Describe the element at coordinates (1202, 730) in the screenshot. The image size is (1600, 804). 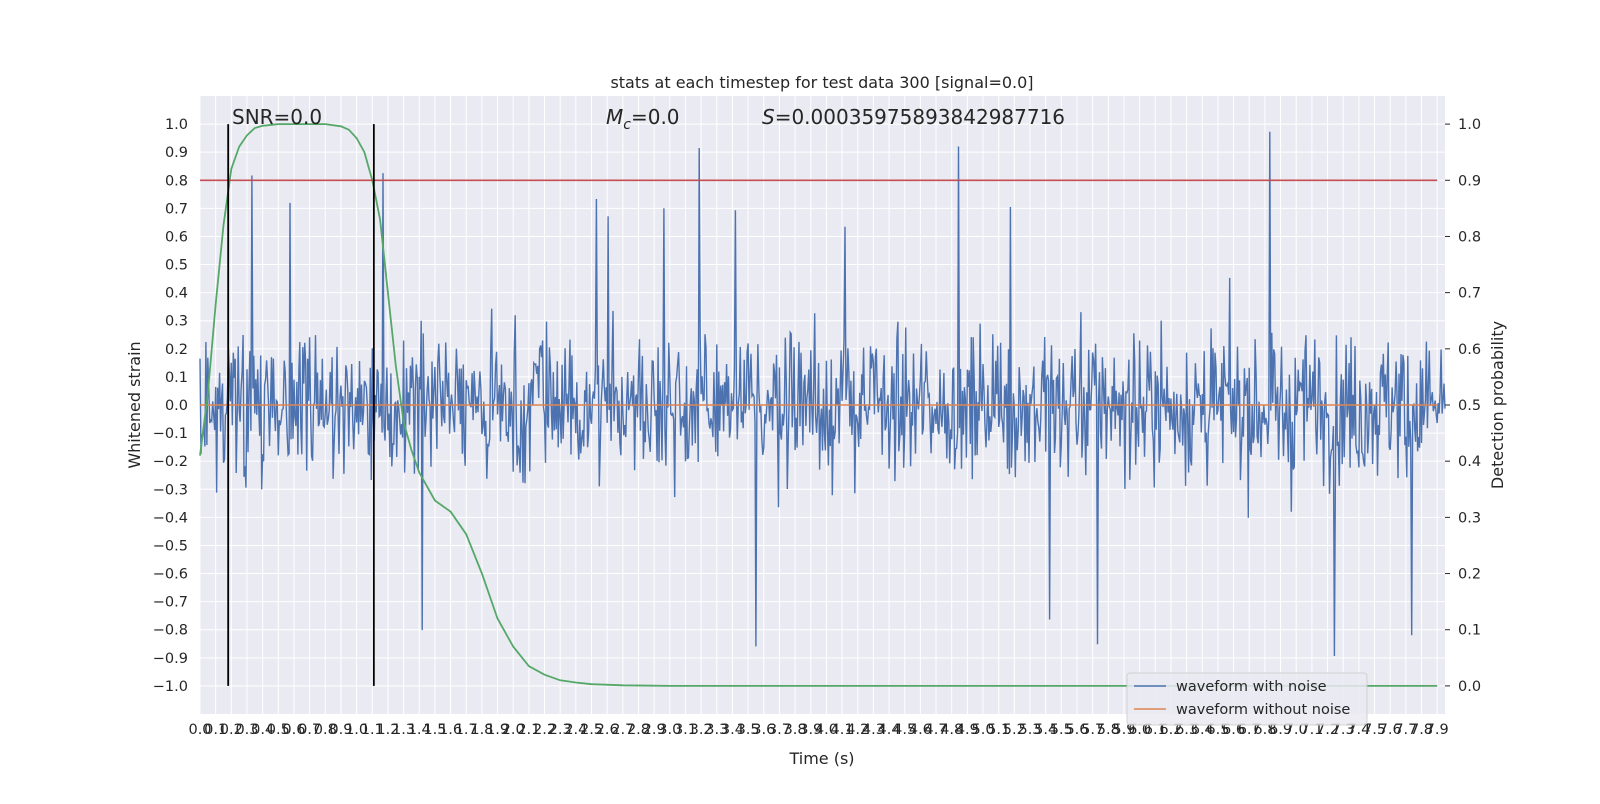
I see `x-tick-label: 6.4` at that location.